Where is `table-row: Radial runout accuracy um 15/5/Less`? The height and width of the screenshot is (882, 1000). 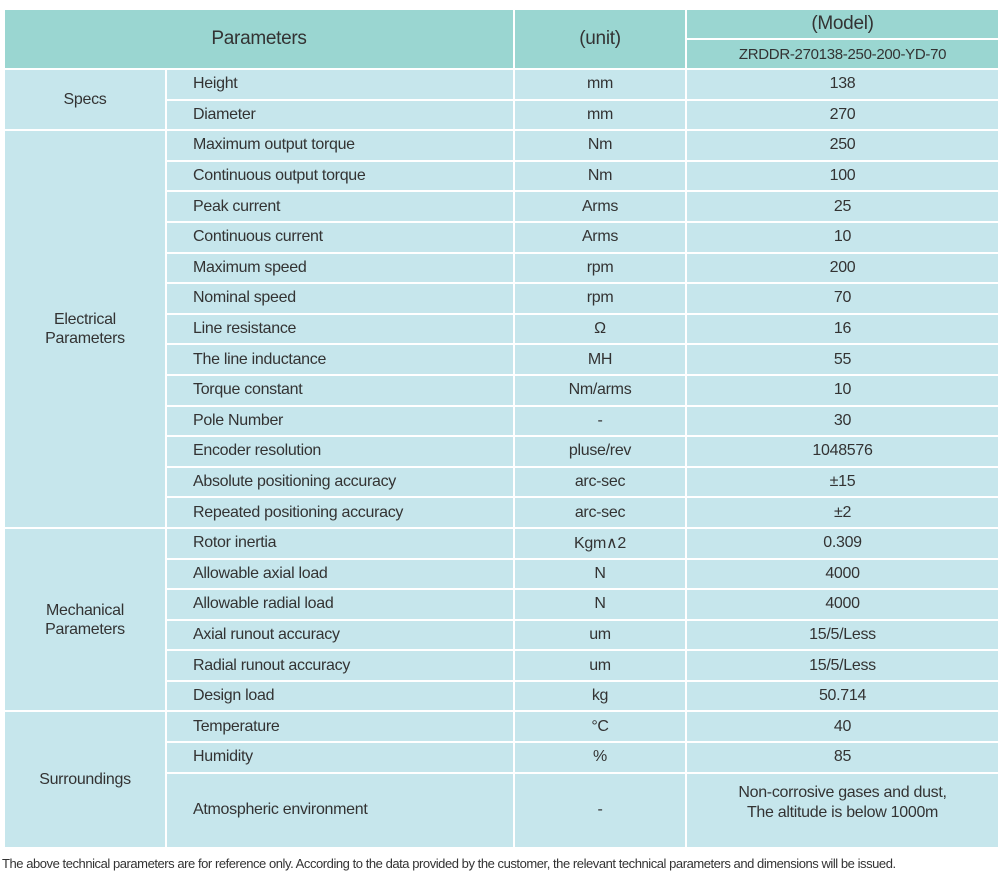 table-row: Radial runout accuracy um 15/5/Less is located at coordinates (502, 665).